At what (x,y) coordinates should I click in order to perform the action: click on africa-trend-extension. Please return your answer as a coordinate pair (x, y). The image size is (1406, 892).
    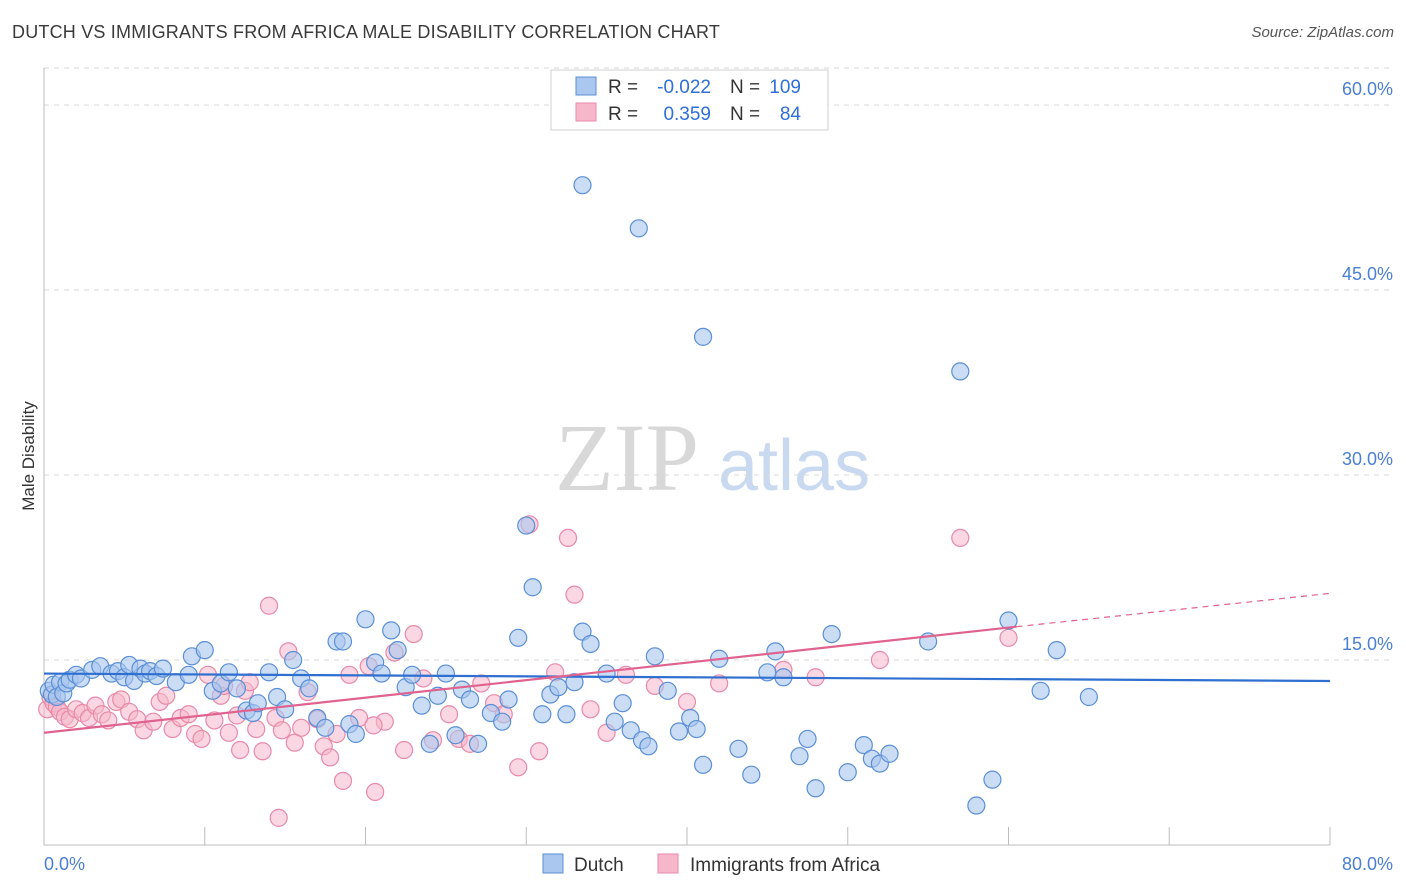
    Looking at the image, I should click on (1173, 610).